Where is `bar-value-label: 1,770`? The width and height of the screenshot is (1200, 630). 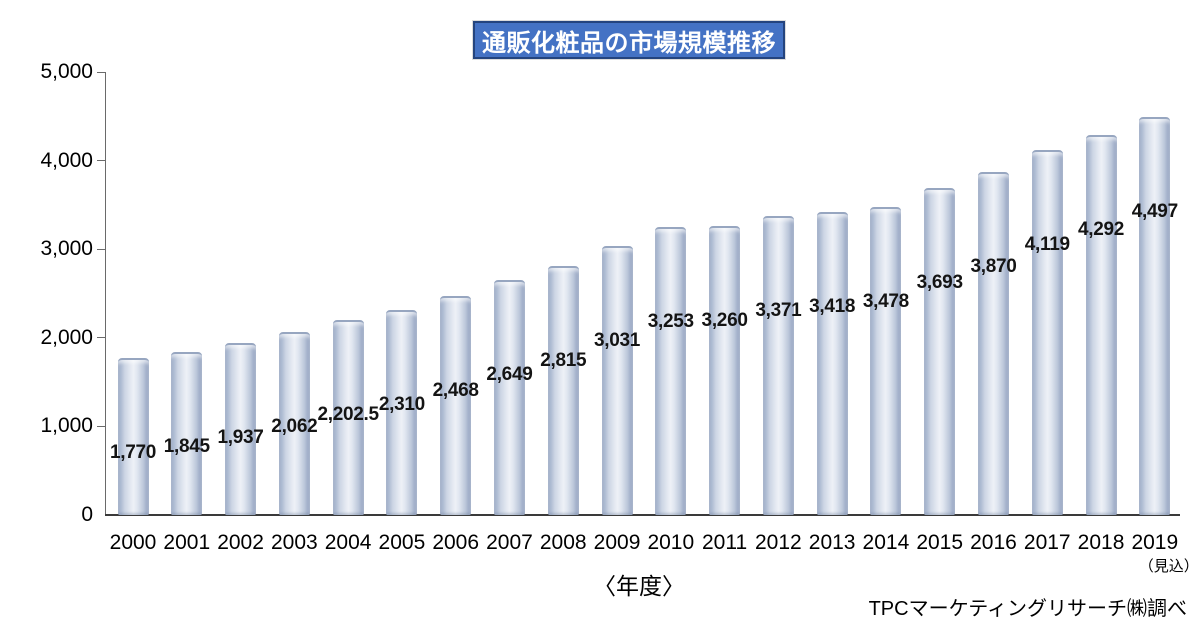
bar-value-label: 1,770 is located at coordinates (133, 453).